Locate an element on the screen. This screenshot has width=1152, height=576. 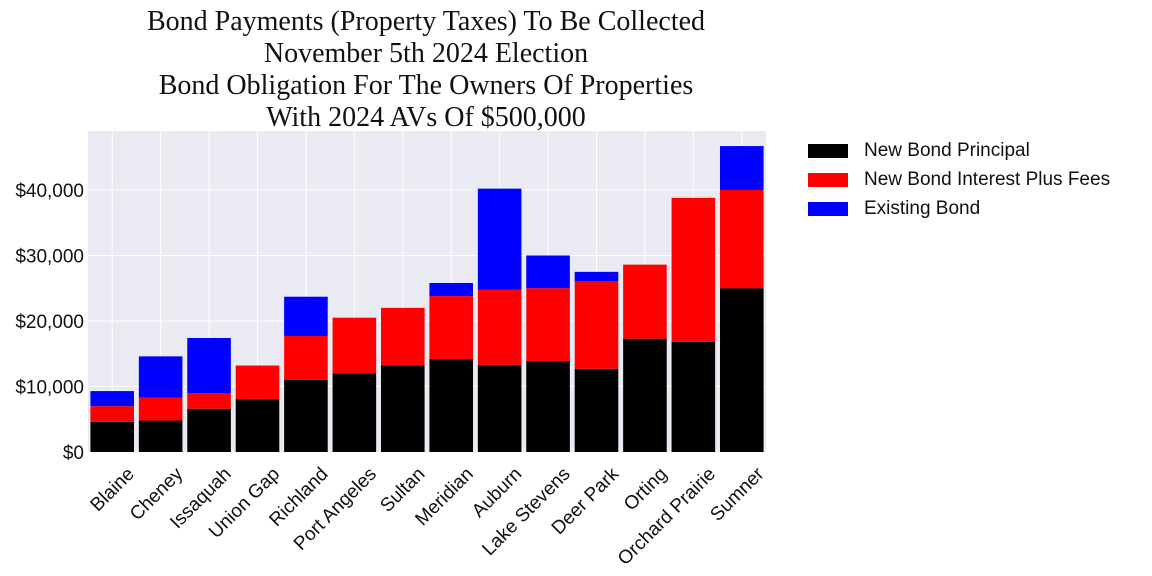
y-tick-label: $0 is located at coordinates (73, 453).